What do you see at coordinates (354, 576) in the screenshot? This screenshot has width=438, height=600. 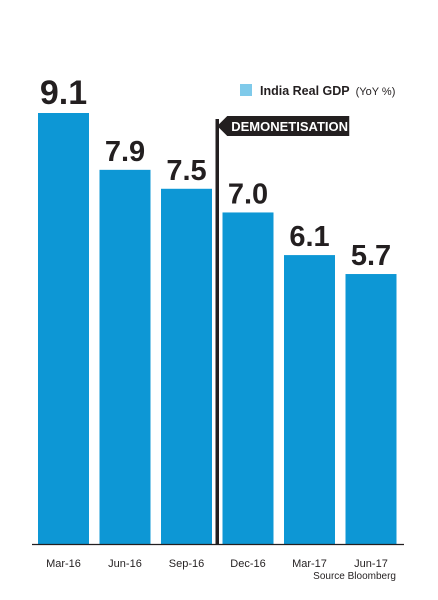 I see `source-note: Source Bloomberg` at bounding box center [354, 576].